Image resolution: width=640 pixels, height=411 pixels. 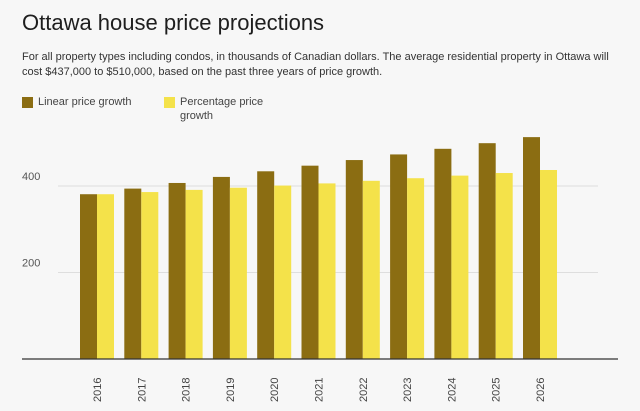 What do you see at coordinates (283, 272) in the screenshot?
I see `bar-percentage-2020` at bounding box center [283, 272].